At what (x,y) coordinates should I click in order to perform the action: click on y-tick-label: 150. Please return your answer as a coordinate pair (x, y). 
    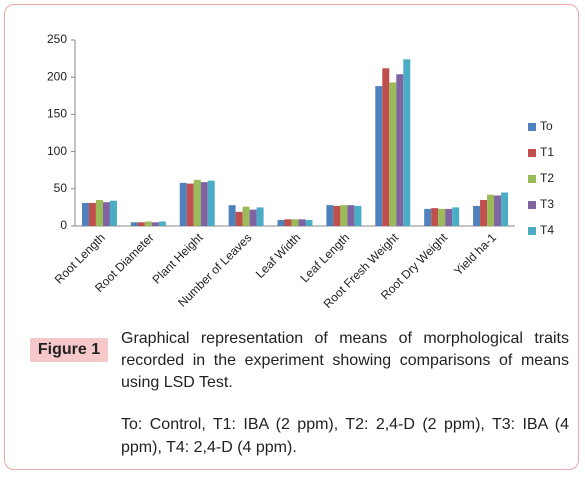
    Looking at the image, I should click on (57, 114).